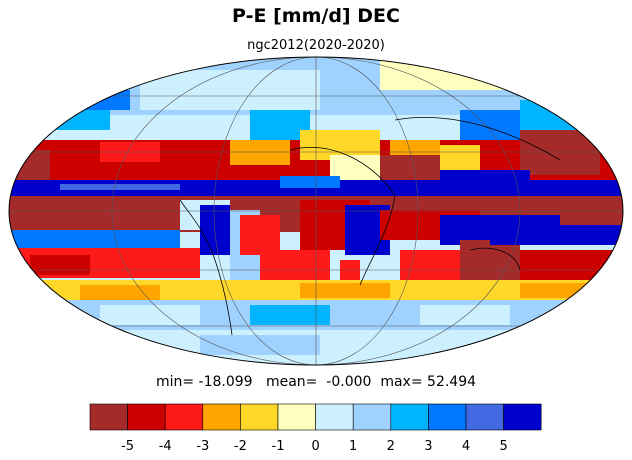  Describe the element at coordinates (391, 446) in the screenshot. I see `colorbar-tick-label: 2` at that location.